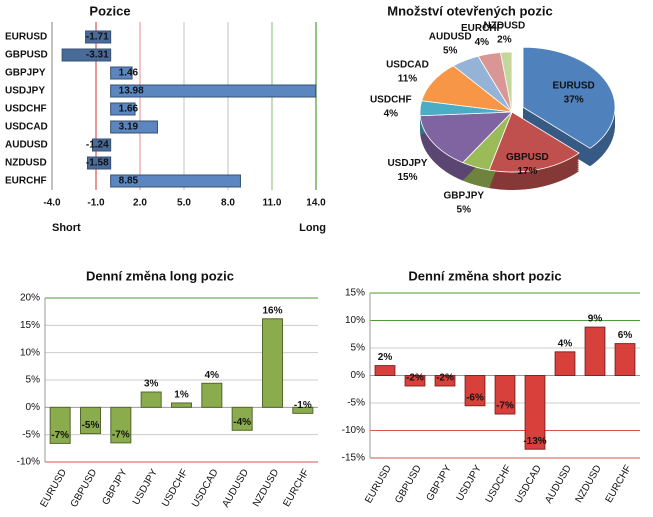 The image size is (653, 517). I want to click on slice-label: USDCHF, so click(391, 100).